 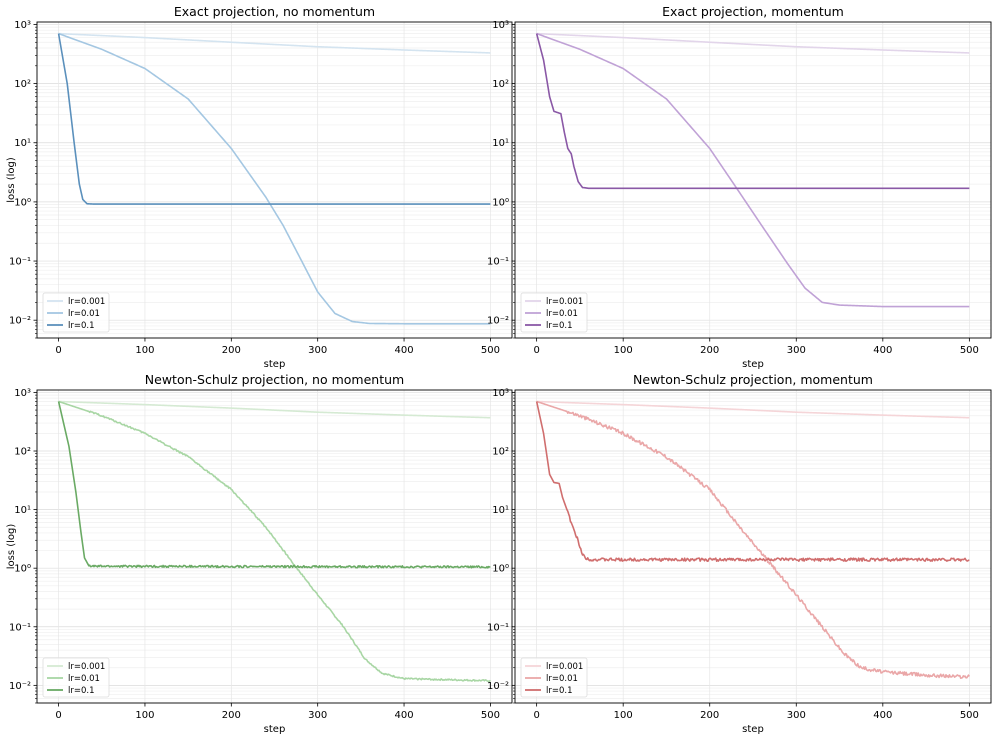 I want to click on chart-title: Exact projection, no momentum, so click(x=274, y=11).